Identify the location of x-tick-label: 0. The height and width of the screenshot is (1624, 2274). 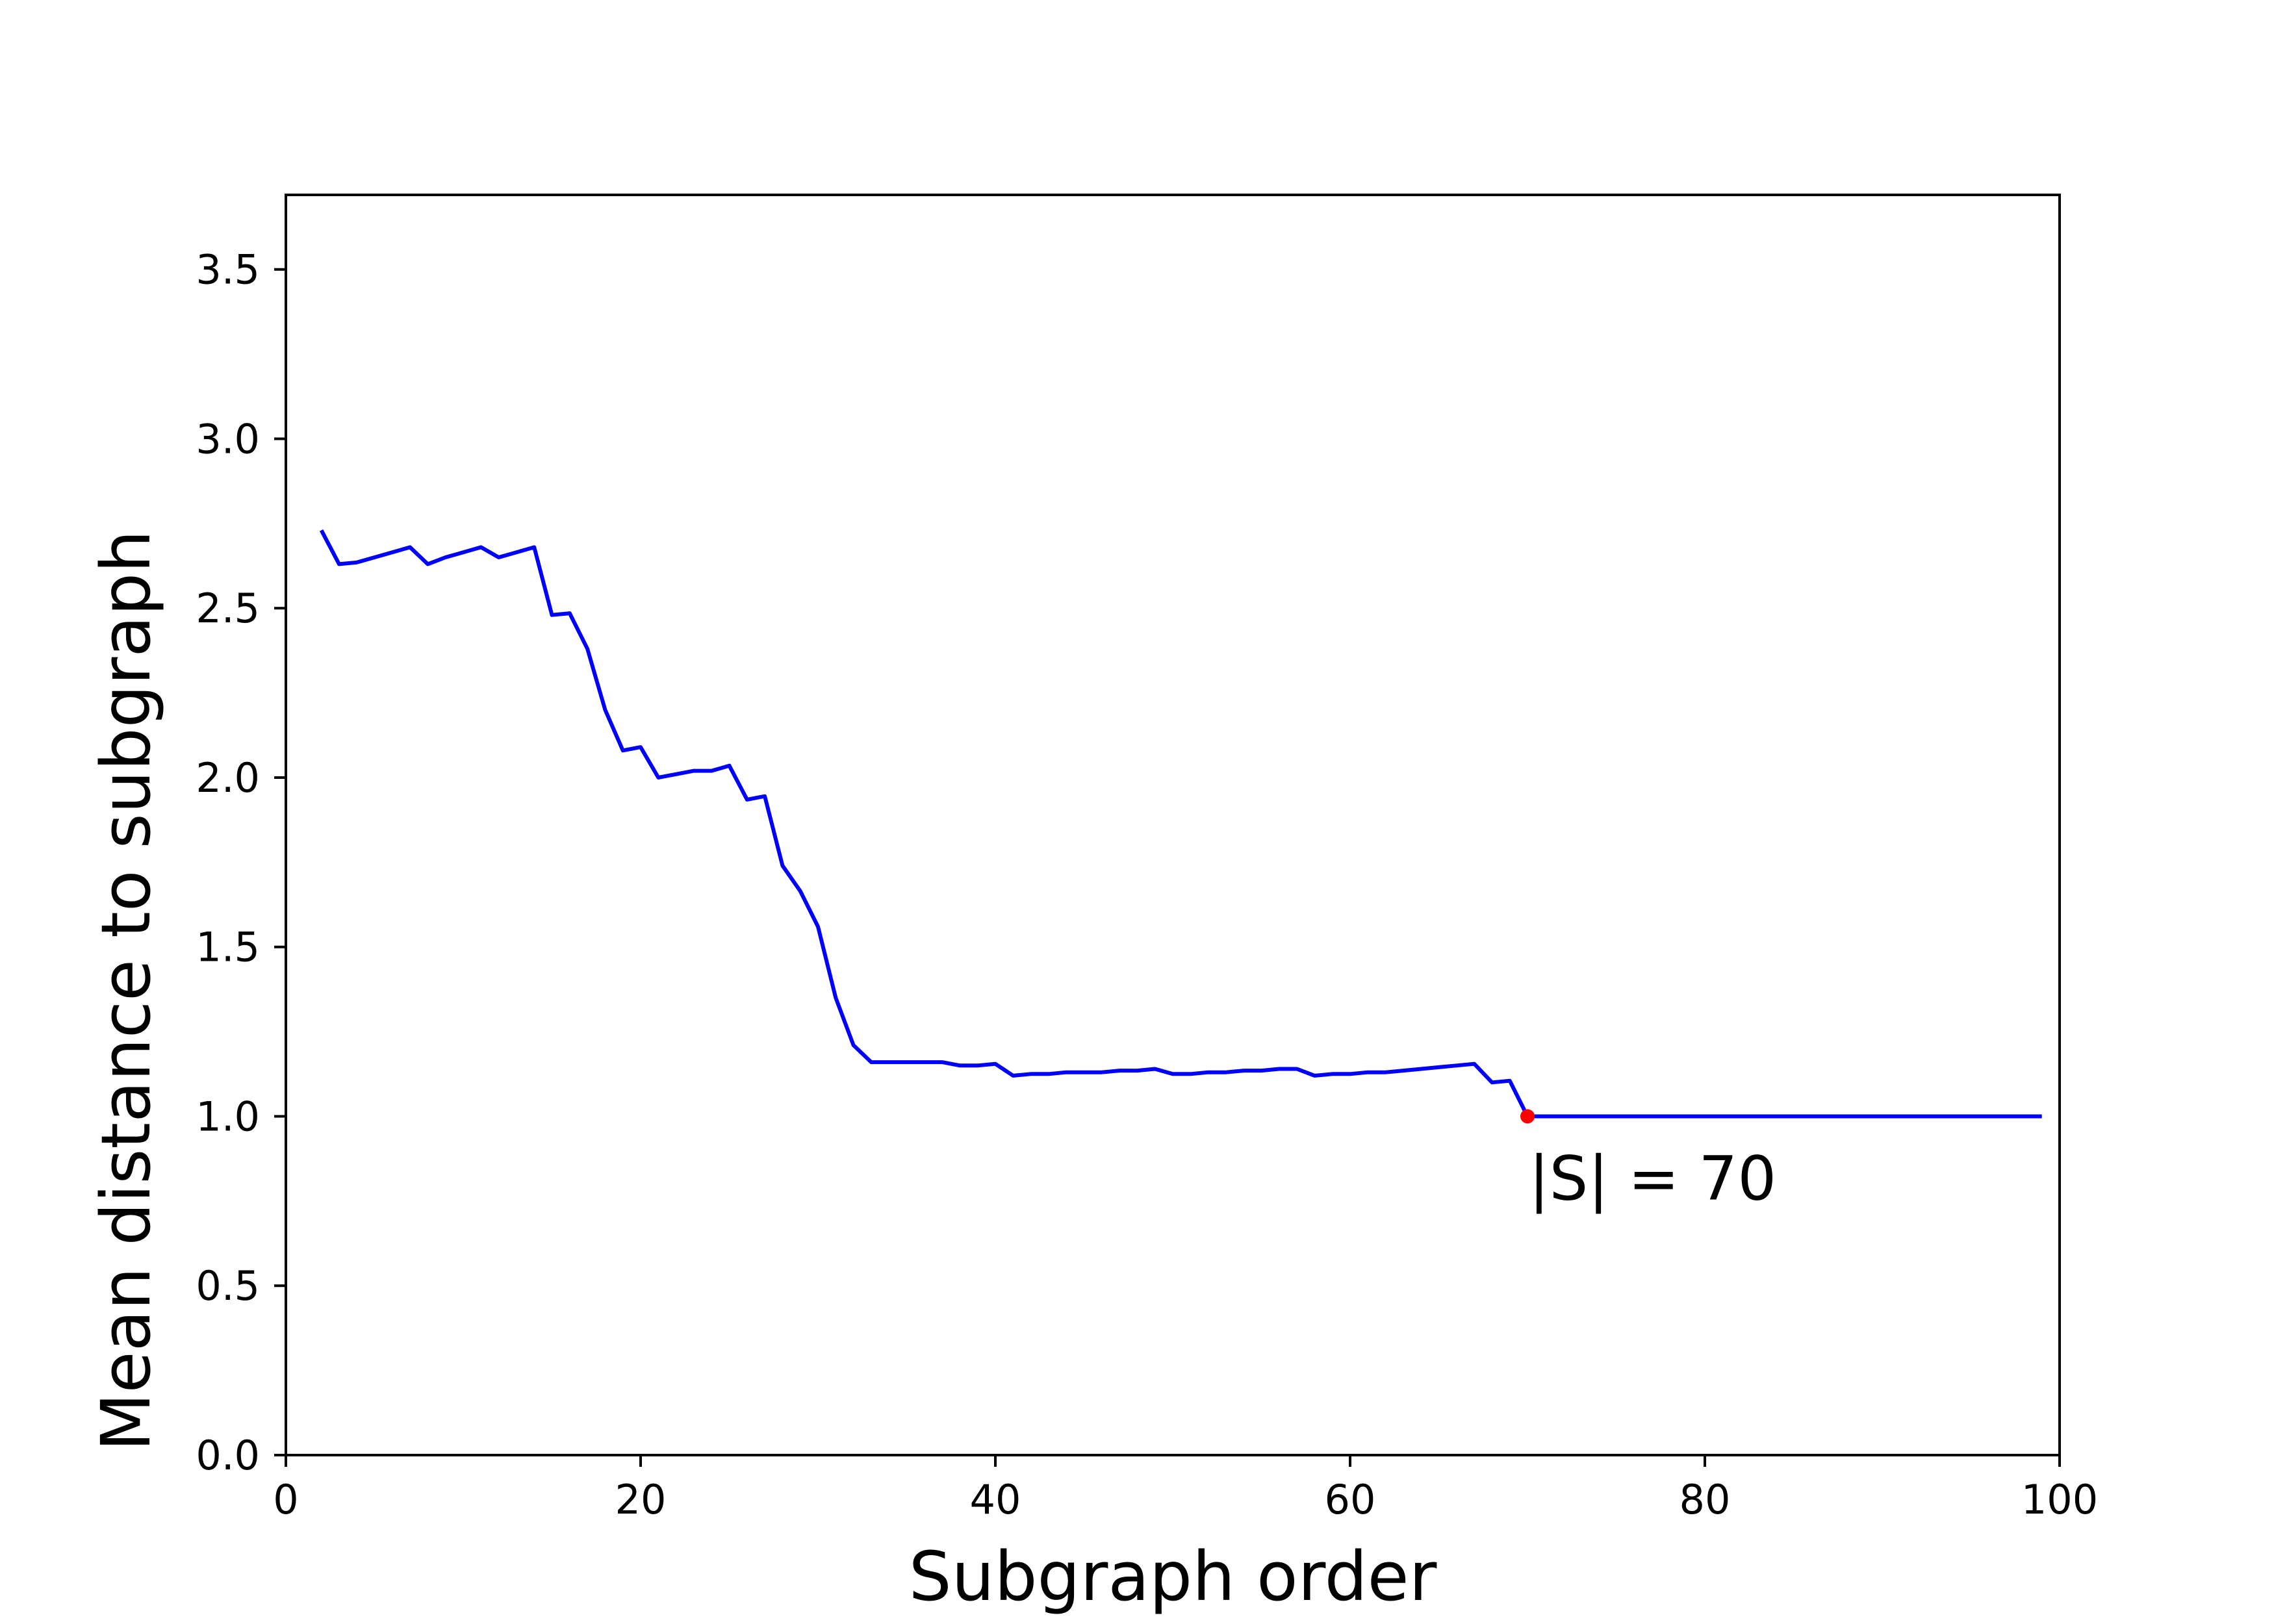
(285, 1499).